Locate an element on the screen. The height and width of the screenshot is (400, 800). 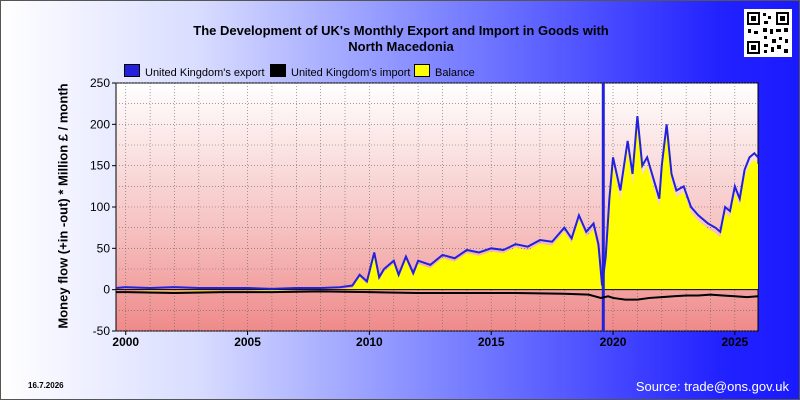
generated-date: 16.7.2026 is located at coordinates (46, 385).